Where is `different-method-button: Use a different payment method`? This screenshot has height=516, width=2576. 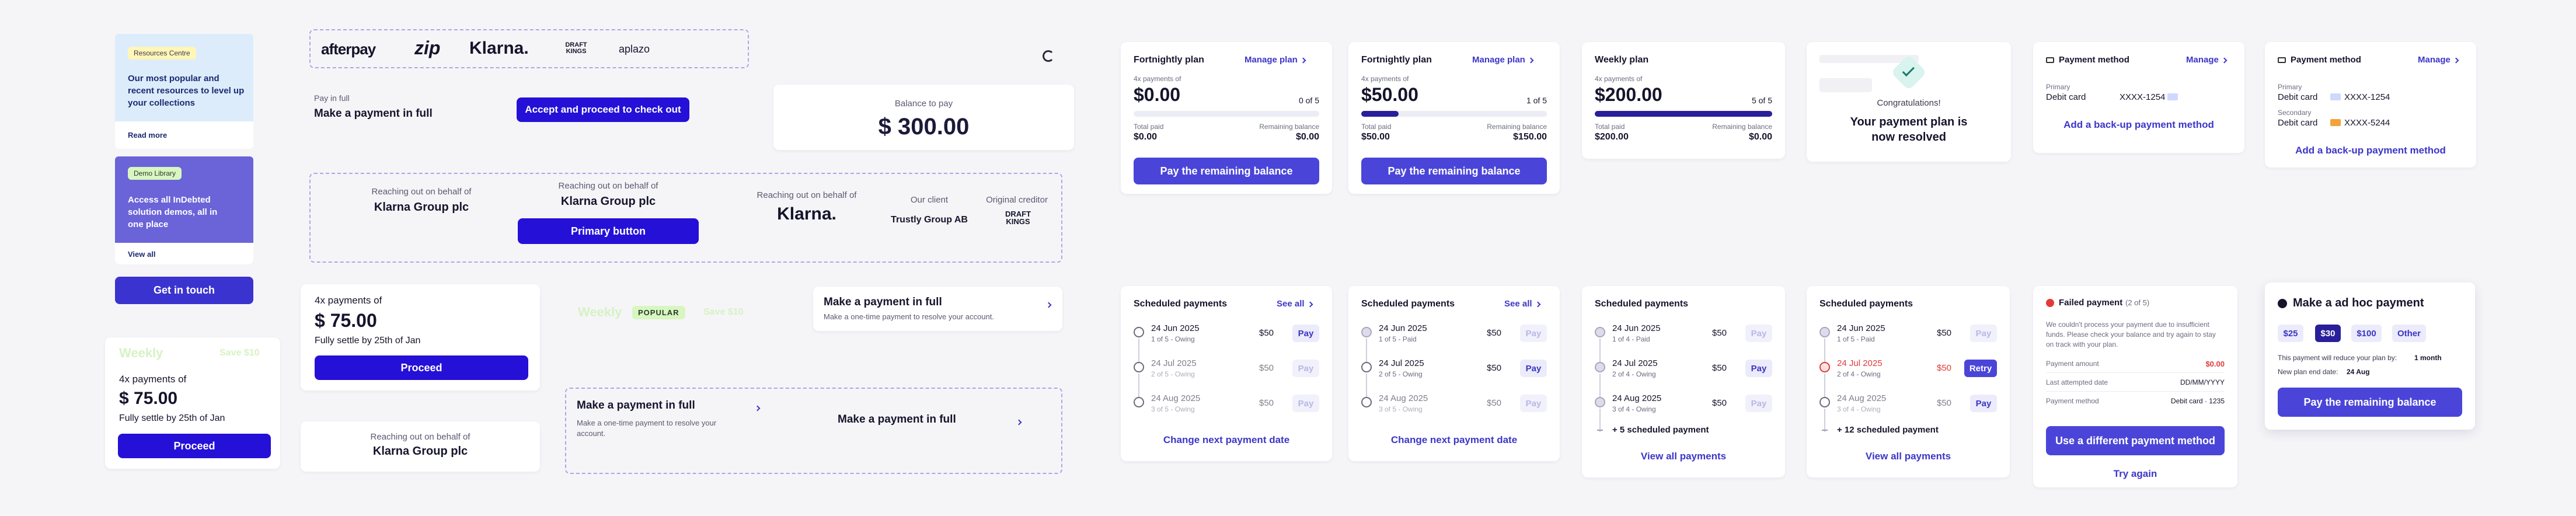 different-method-button: Use a different payment method is located at coordinates (2136, 440).